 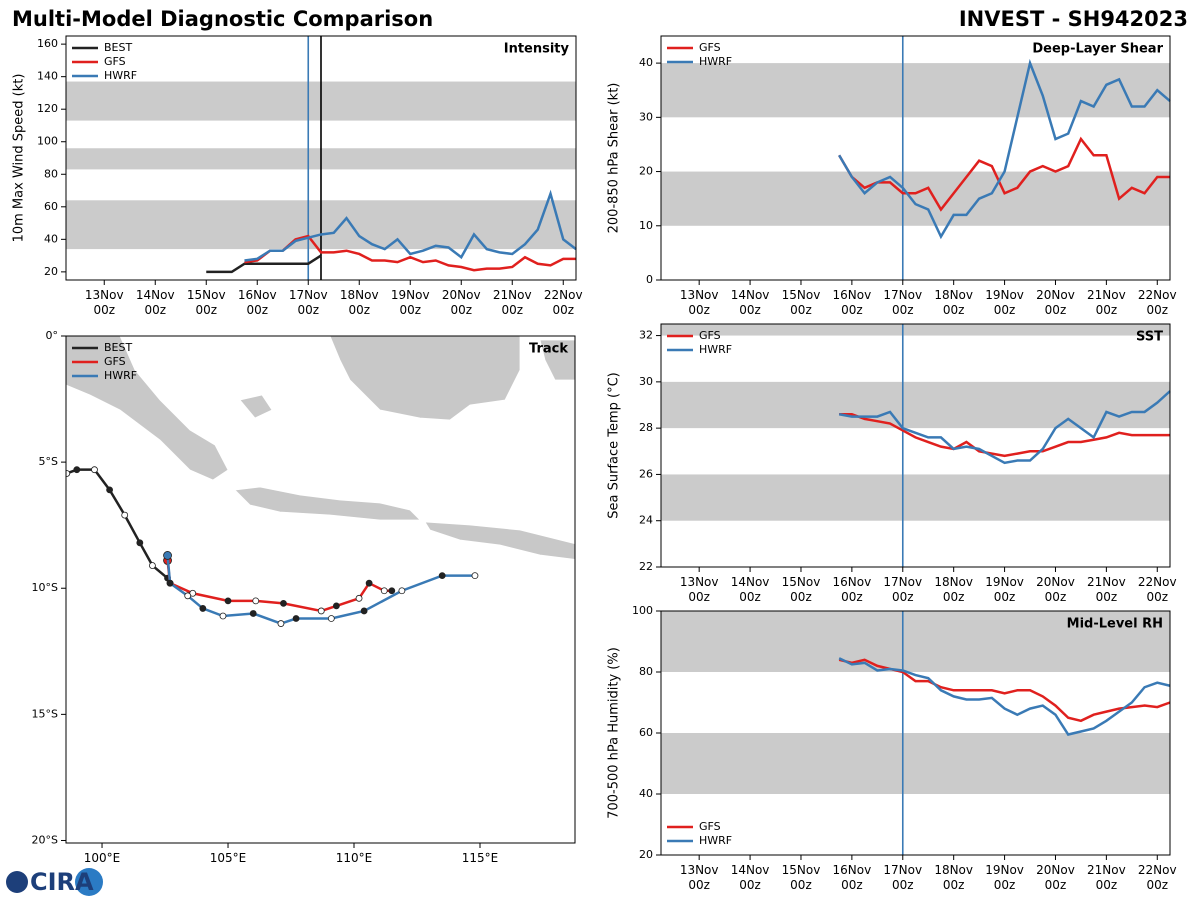 What do you see at coordinates (354, 858) in the screenshot?
I see `x-tick-label: 110°E` at bounding box center [354, 858].